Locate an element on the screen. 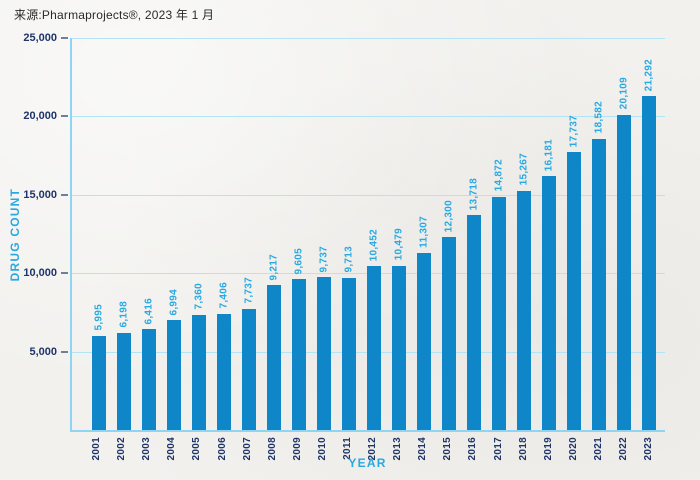 This screenshot has height=480, width=700. bar-slot: 11,307 is located at coordinates (423, 234).